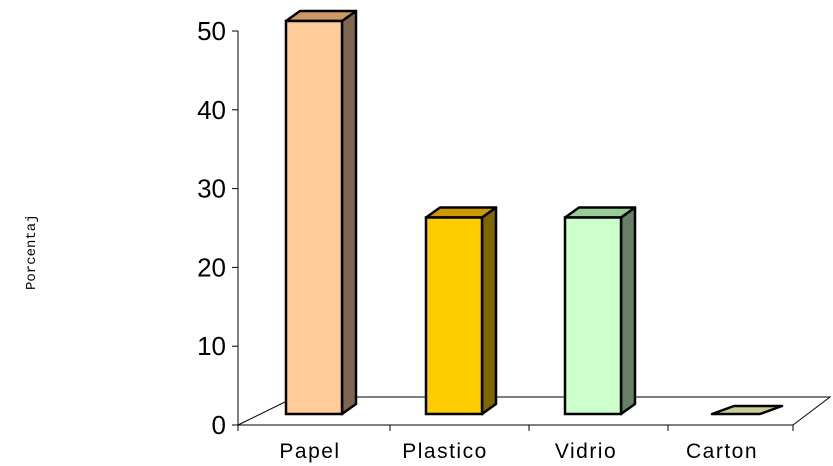 Image resolution: width=833 pixels, height=466 pixels. Describe the element at coordinates (211, 189) in the screenshot. I see `y-tick-label: 30` at that location.